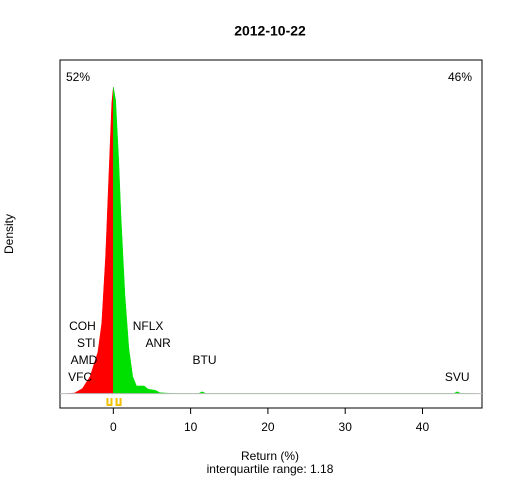 This screenshot has width=512, height=480. Describe the element at coordinates (78, 77) in the screenshot. I see `negative-share: 52%` at that location.